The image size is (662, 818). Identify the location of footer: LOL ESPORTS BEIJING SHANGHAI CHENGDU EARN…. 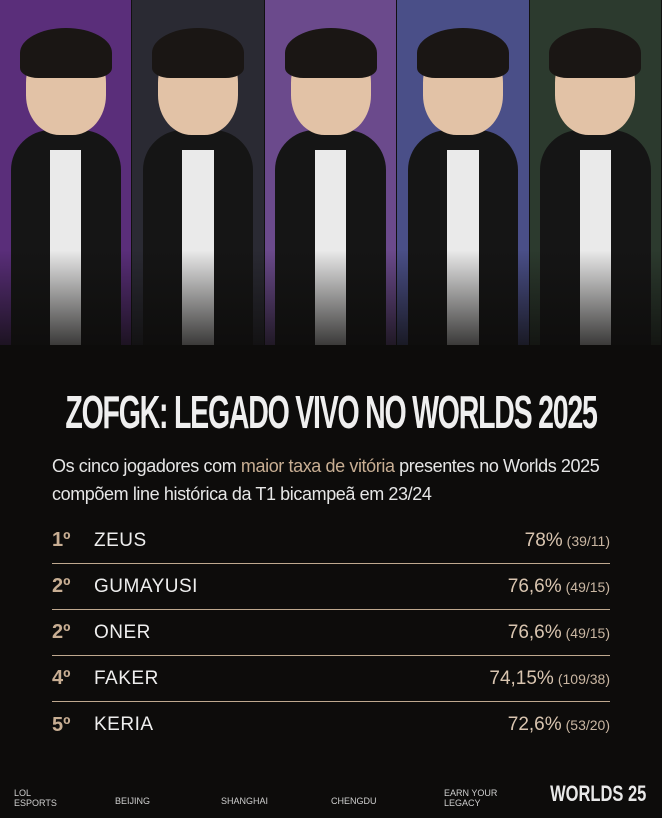
(270, 801).